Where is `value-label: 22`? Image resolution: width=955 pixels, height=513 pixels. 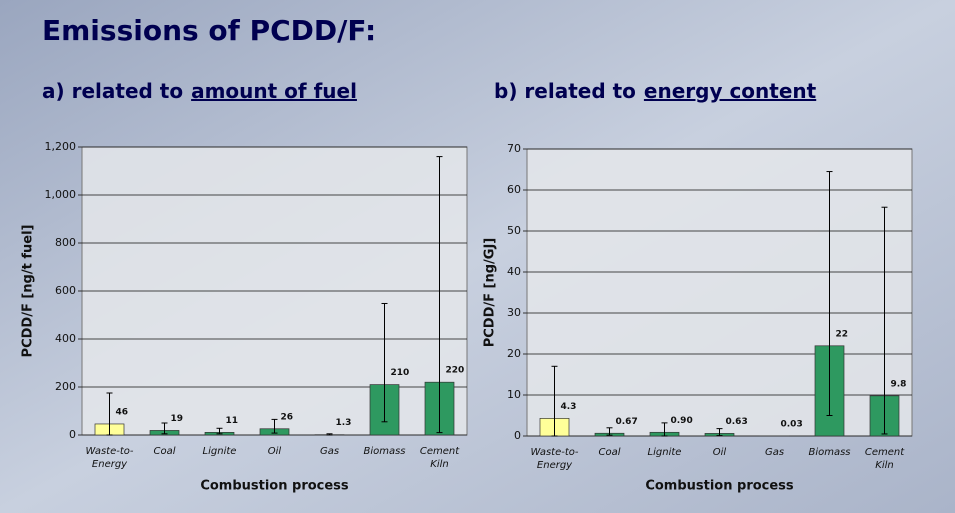
value-label: 22 is located at coordinates (842, 334).